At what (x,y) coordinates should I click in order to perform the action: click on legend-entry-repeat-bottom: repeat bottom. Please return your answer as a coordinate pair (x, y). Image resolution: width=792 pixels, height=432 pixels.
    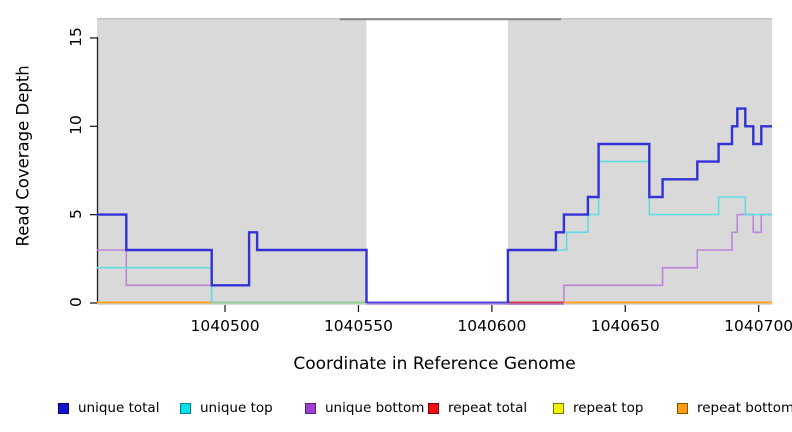
    Looking at the image, I should click on (734, 408).